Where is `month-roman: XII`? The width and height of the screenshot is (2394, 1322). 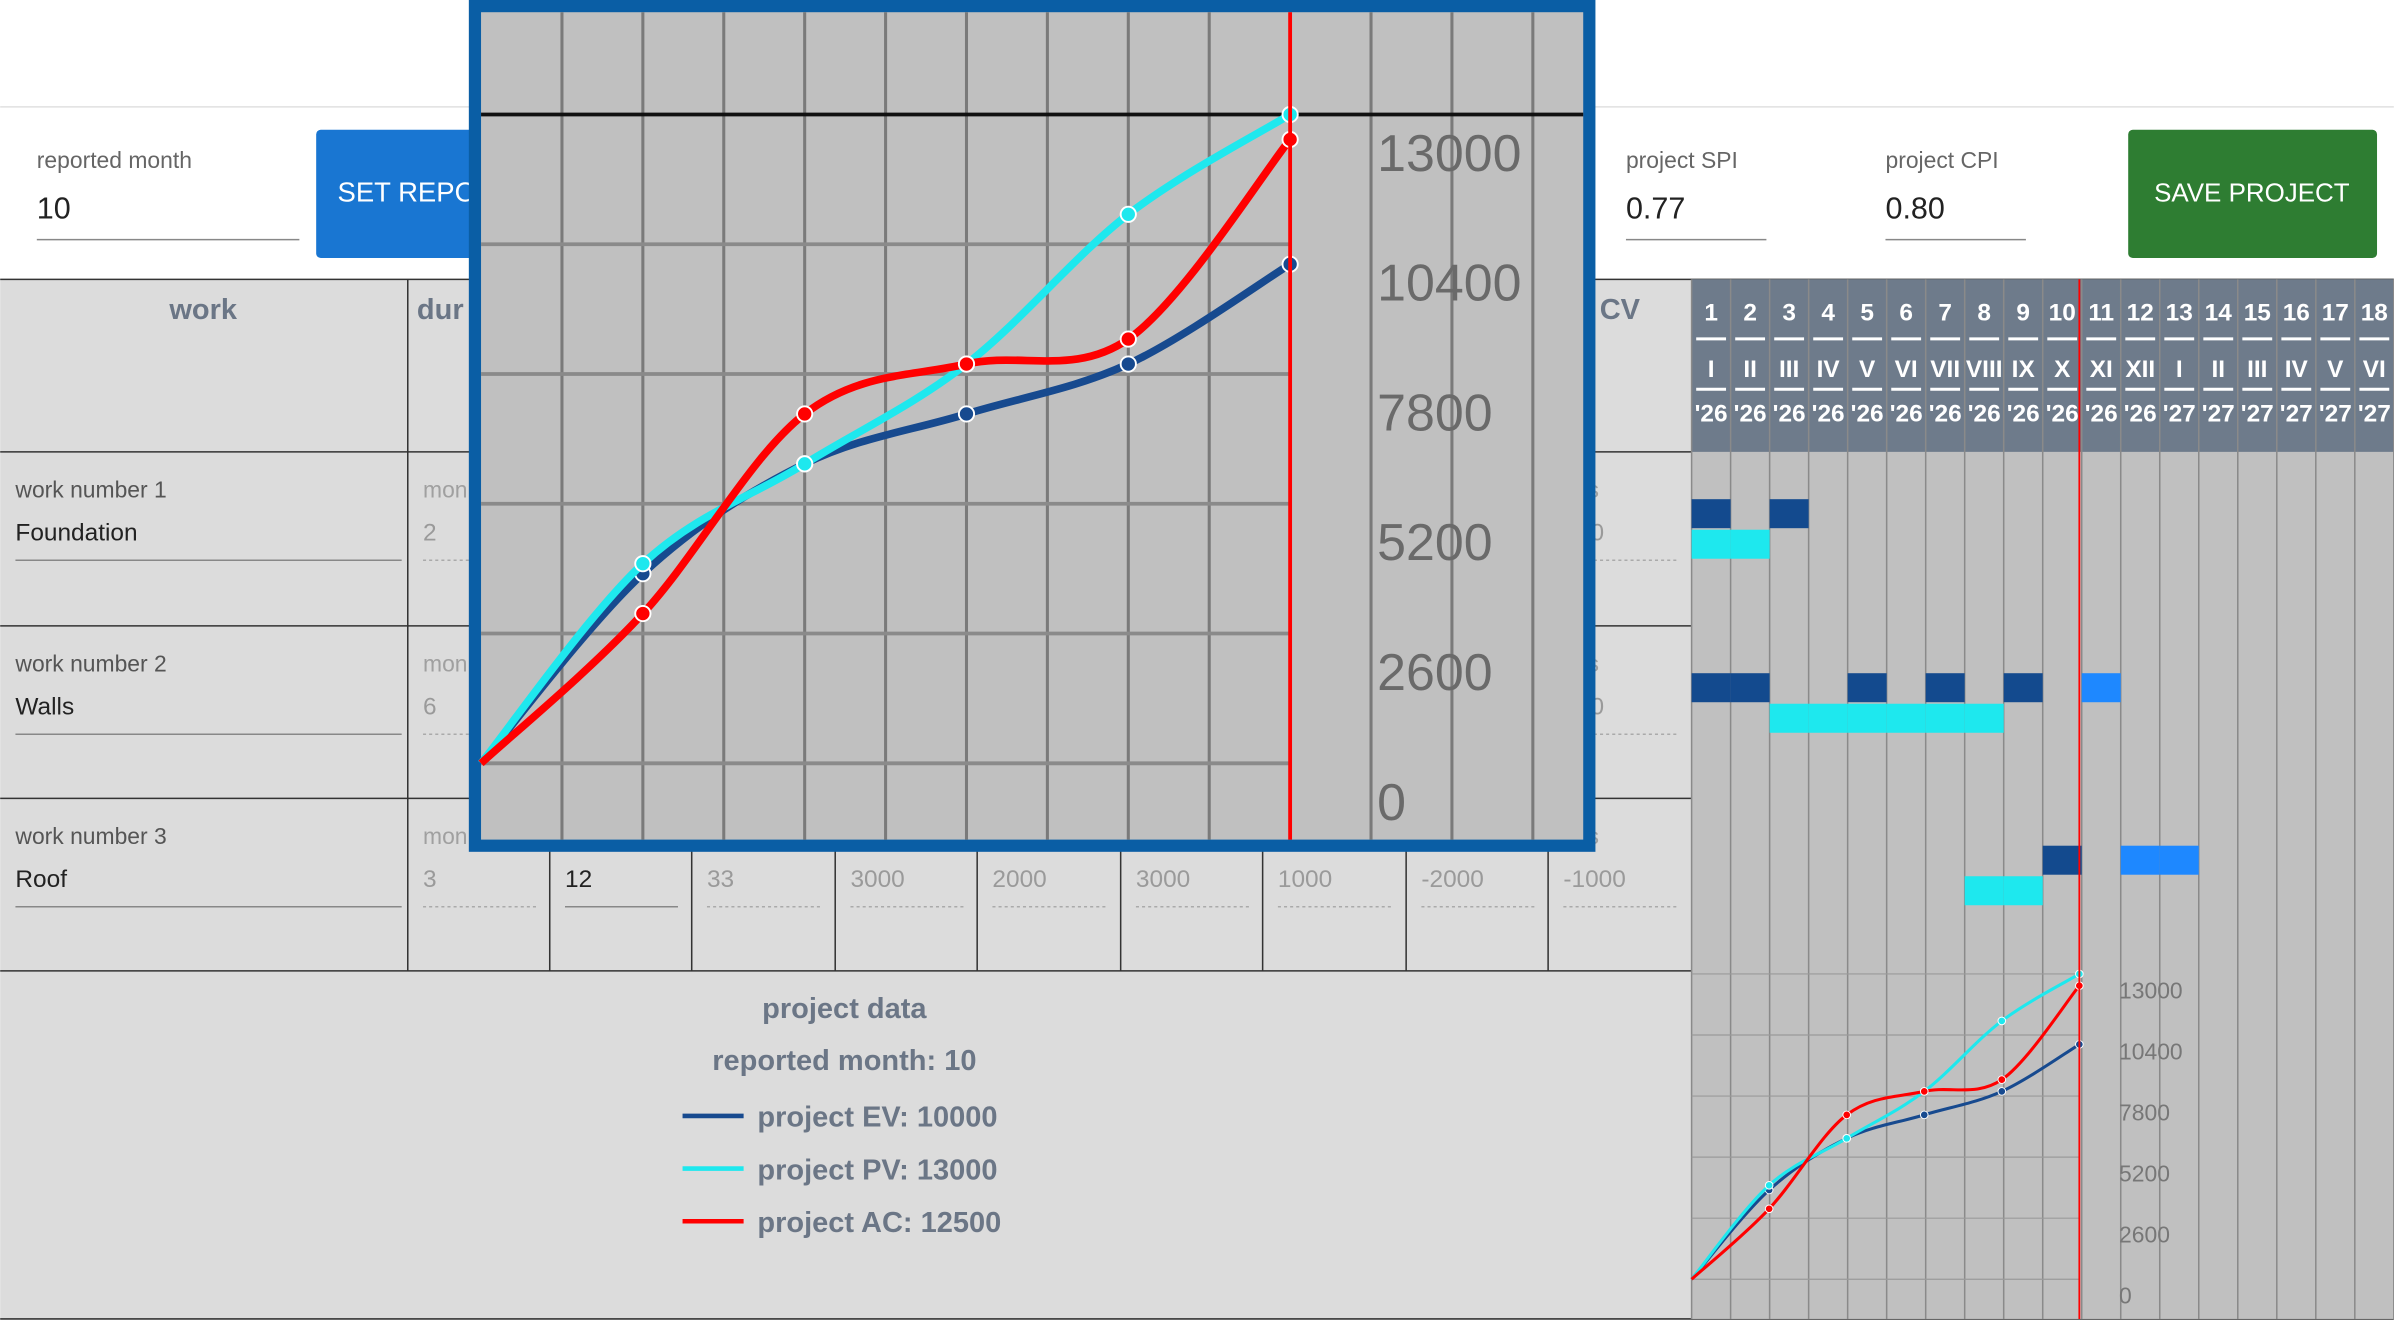 month-roman: XII is located at coordinates (2140, 369).